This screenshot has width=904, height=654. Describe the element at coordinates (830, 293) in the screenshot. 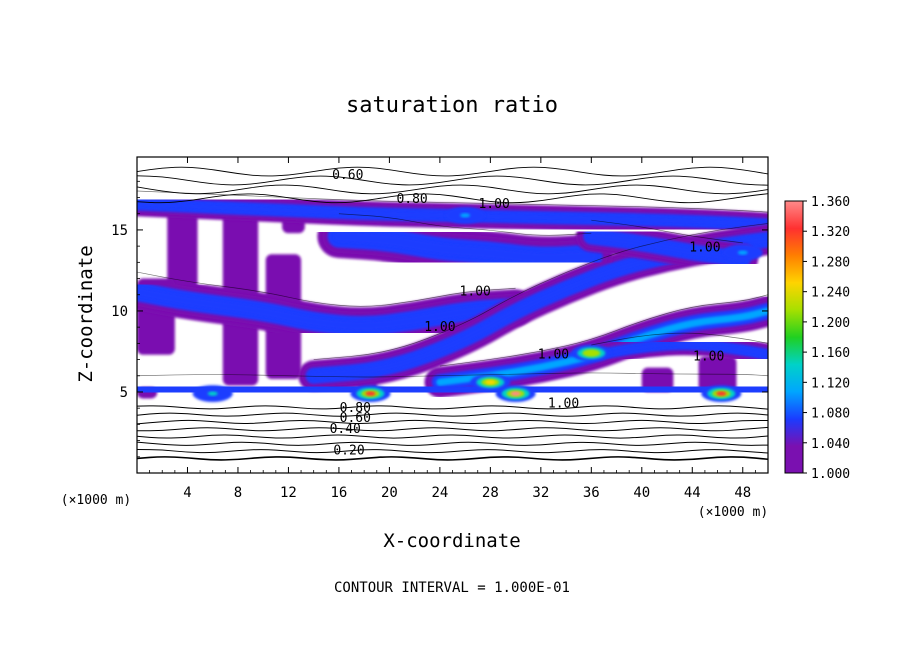

I see `colorbar-label-3: 1.240` at that location.